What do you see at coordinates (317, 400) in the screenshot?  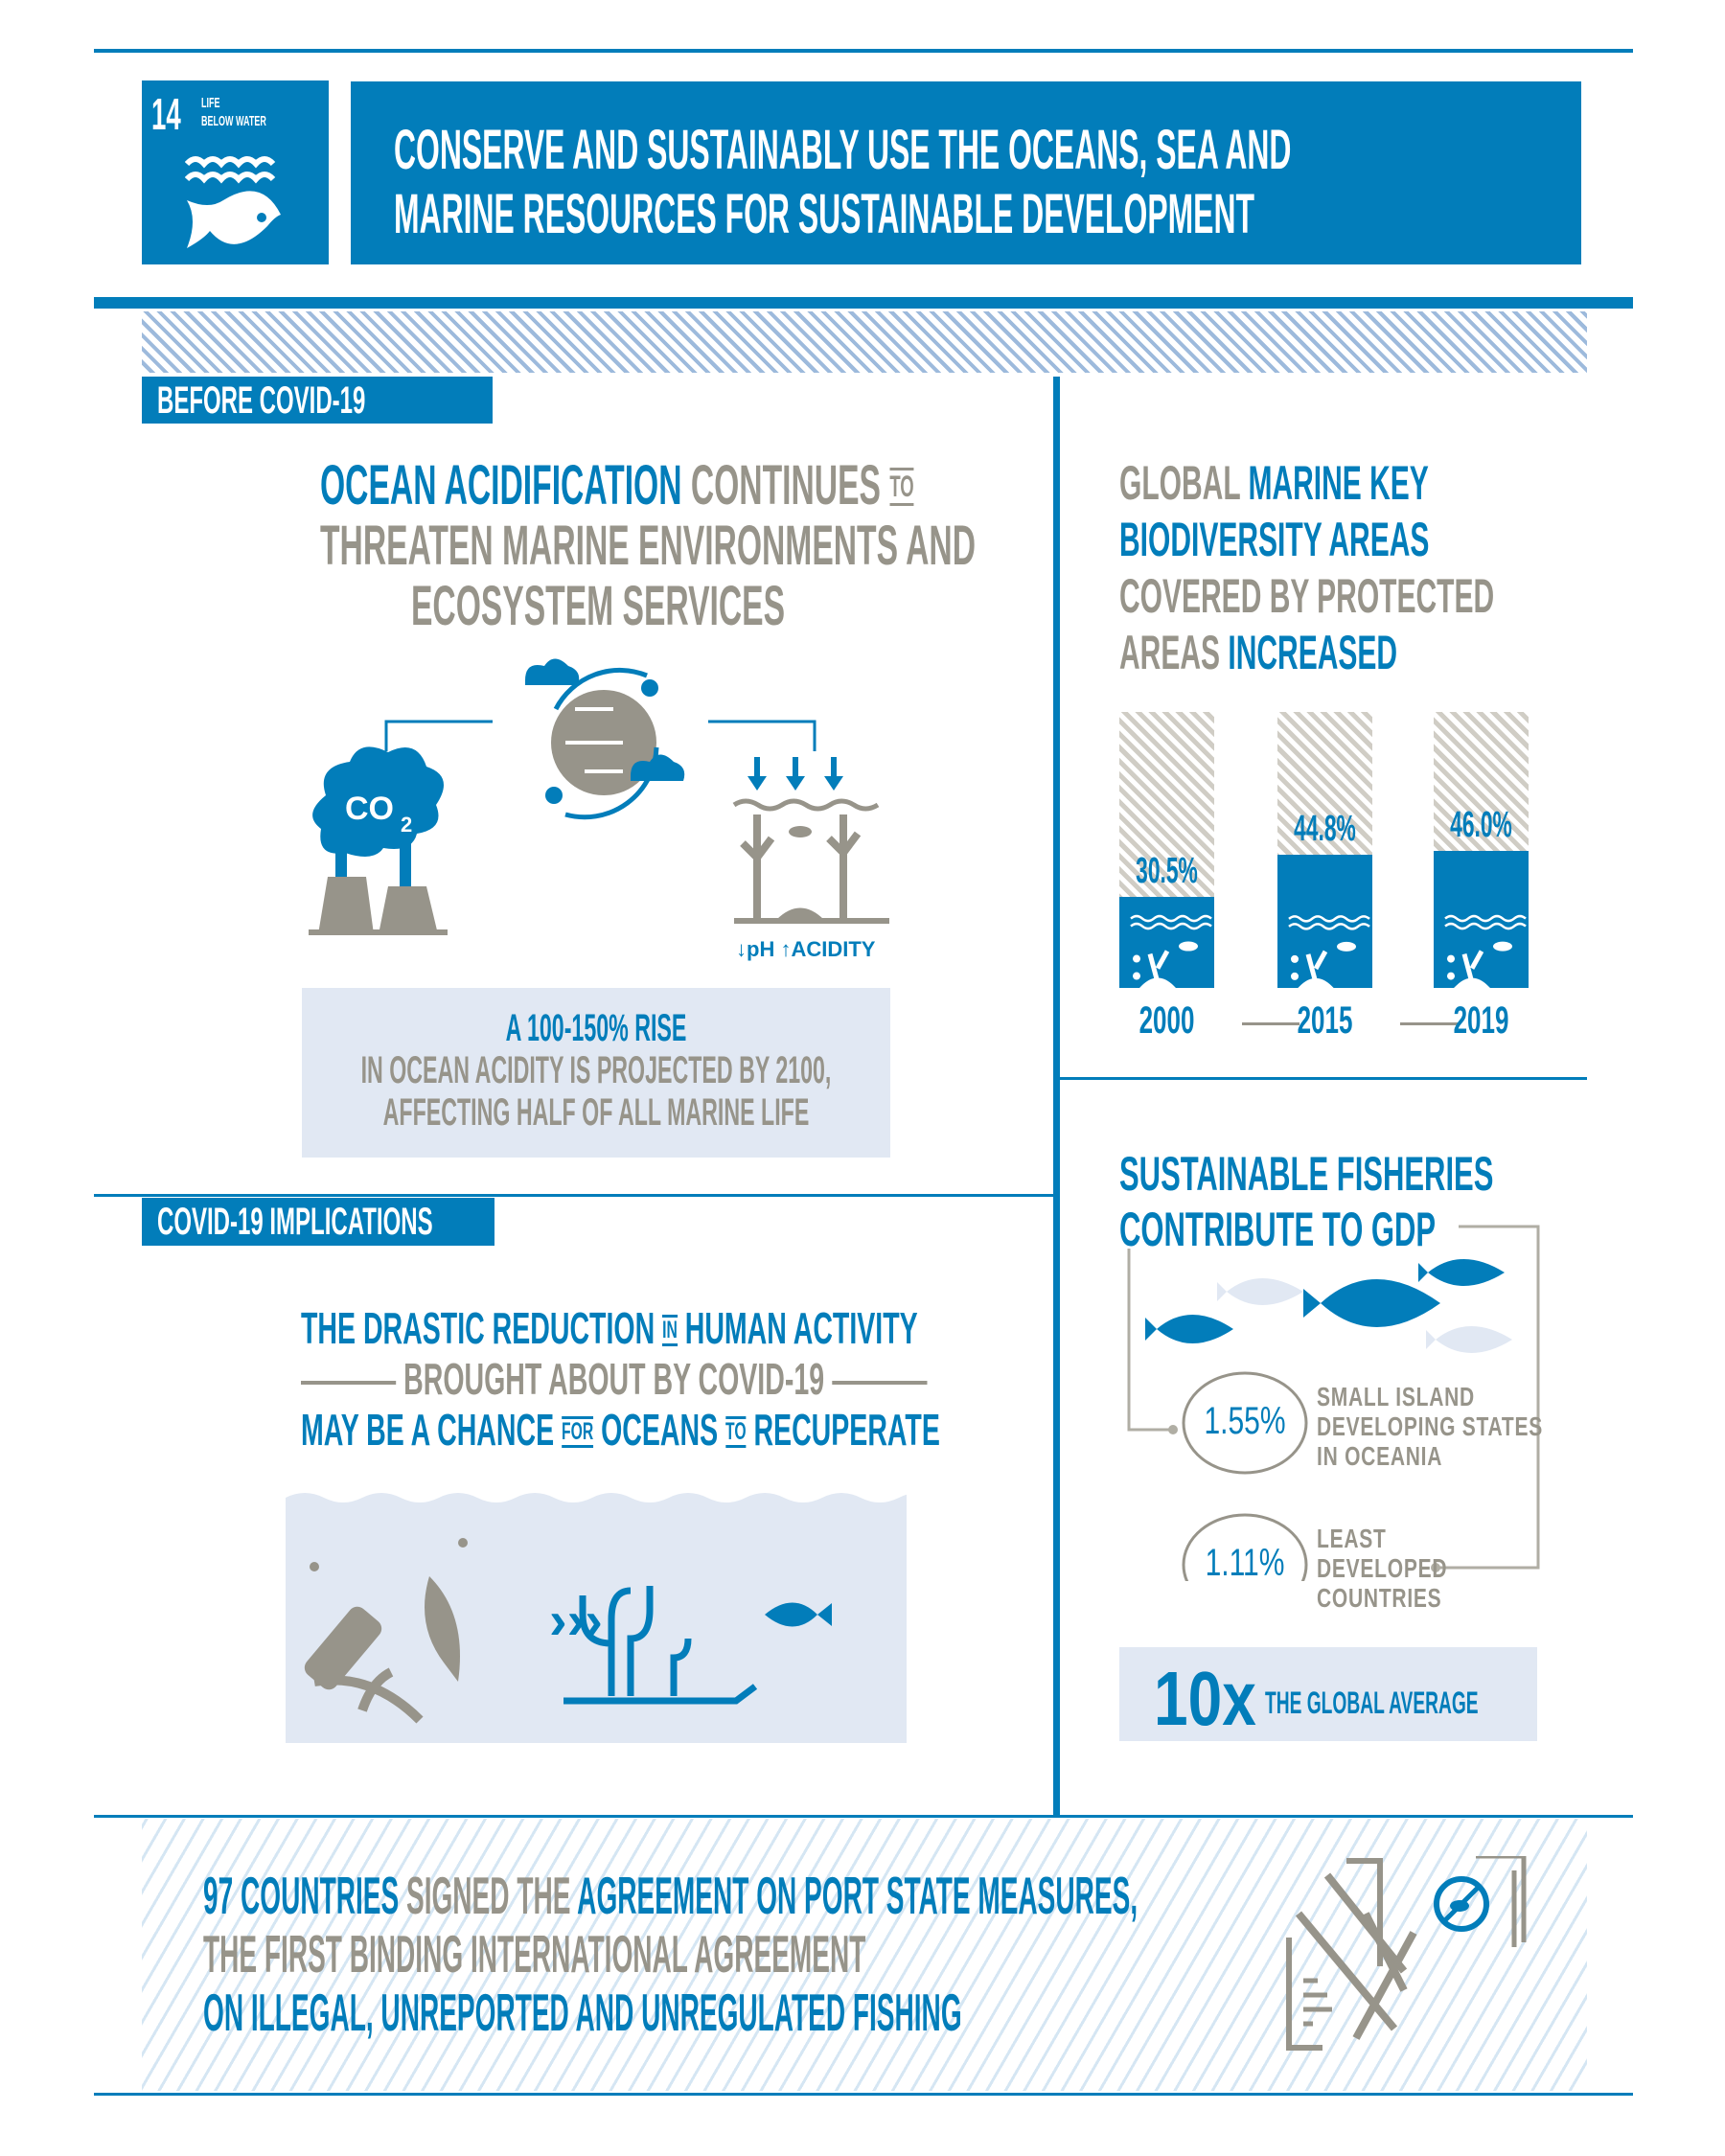 I see `before-covid-tag: BEFORE COVID-19` at bounding box center [317, 400].